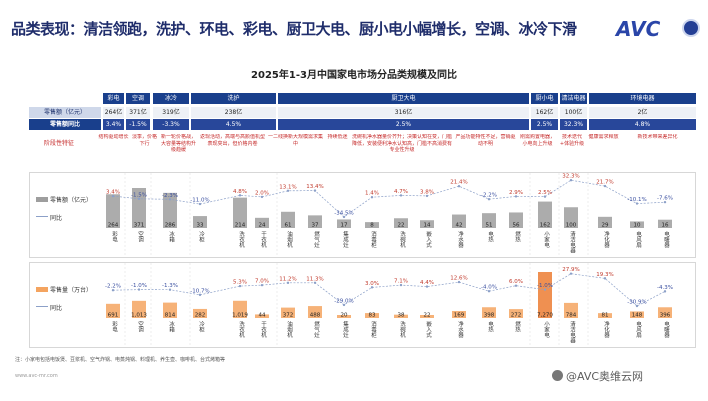 The image size is (708, 401). I want to click on bar-value-label: 7,270, so click(545, 316).